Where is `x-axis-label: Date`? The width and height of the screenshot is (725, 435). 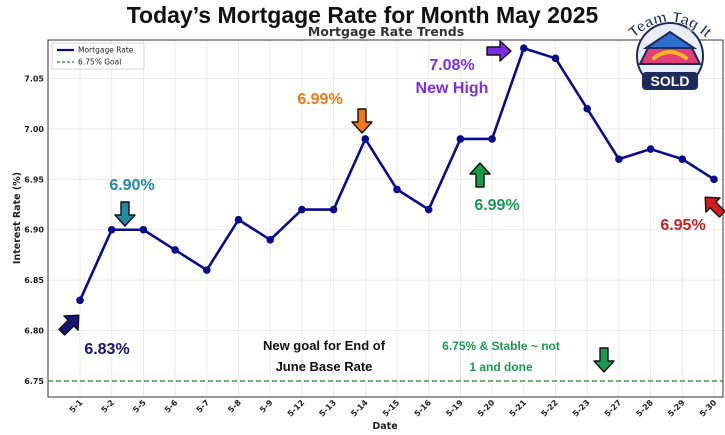 x-axis-label: Date is located at coordinates (384, 426).